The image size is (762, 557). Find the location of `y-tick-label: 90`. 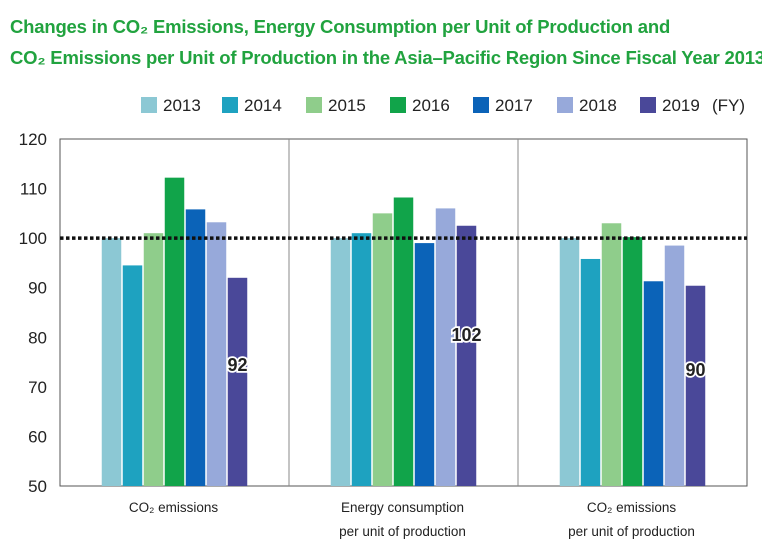

y-tick-label: 90 is located at coordinates (37, 288).